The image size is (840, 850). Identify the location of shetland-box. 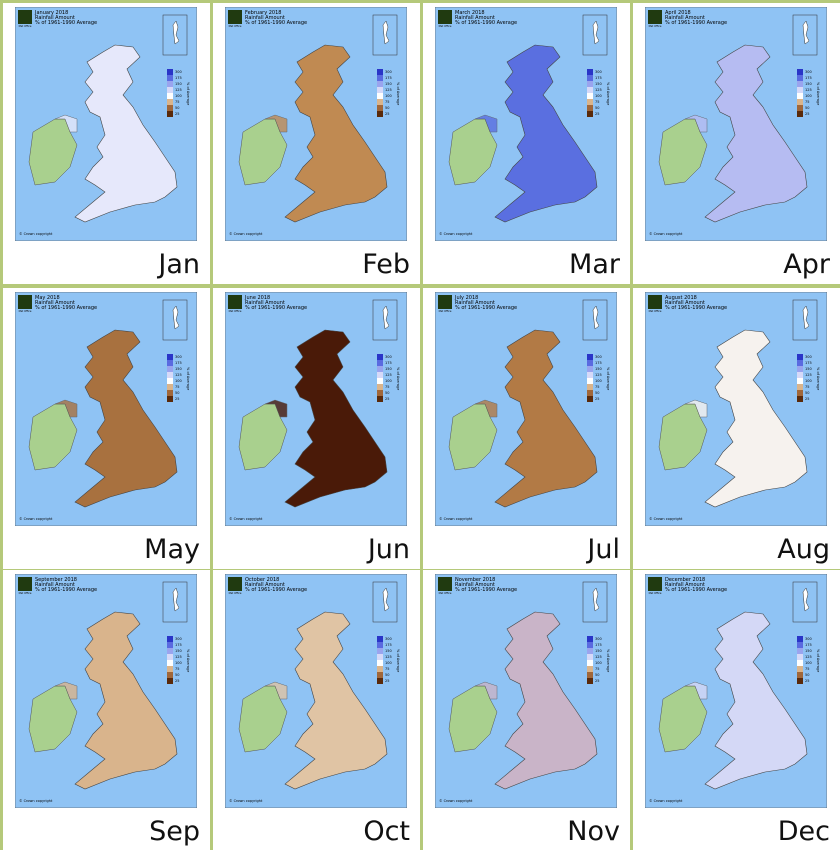
(385, 602).